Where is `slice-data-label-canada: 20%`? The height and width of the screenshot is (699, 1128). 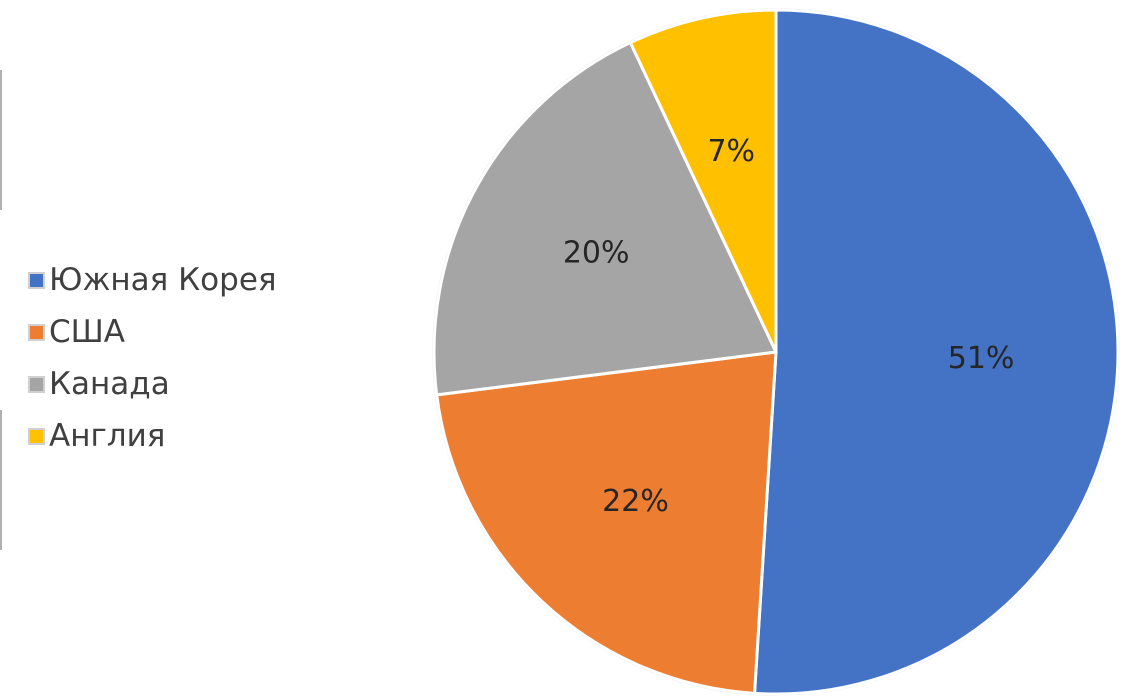
slice-data-label-canada: 20% is located at coordinates (596, 253).